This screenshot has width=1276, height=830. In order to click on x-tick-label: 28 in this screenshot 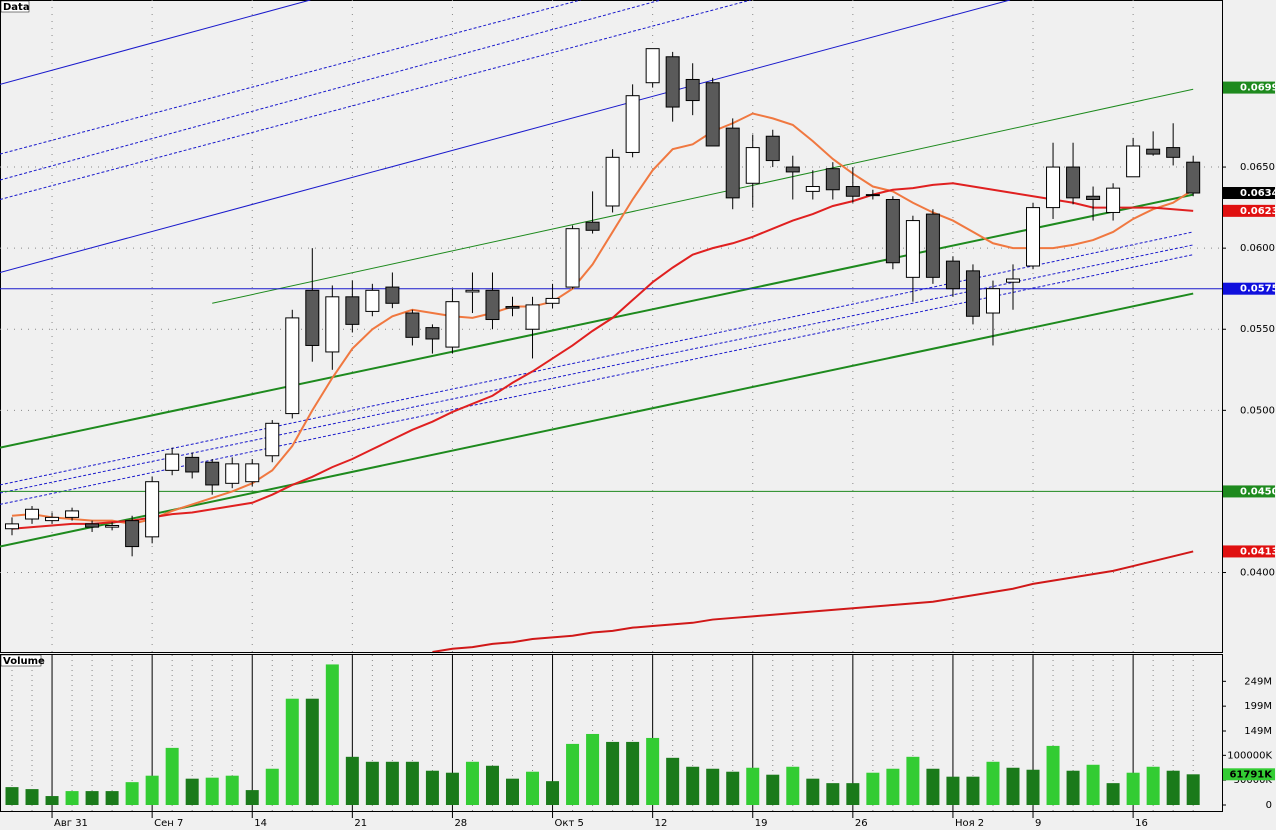, I will do `click(460, 823)`.